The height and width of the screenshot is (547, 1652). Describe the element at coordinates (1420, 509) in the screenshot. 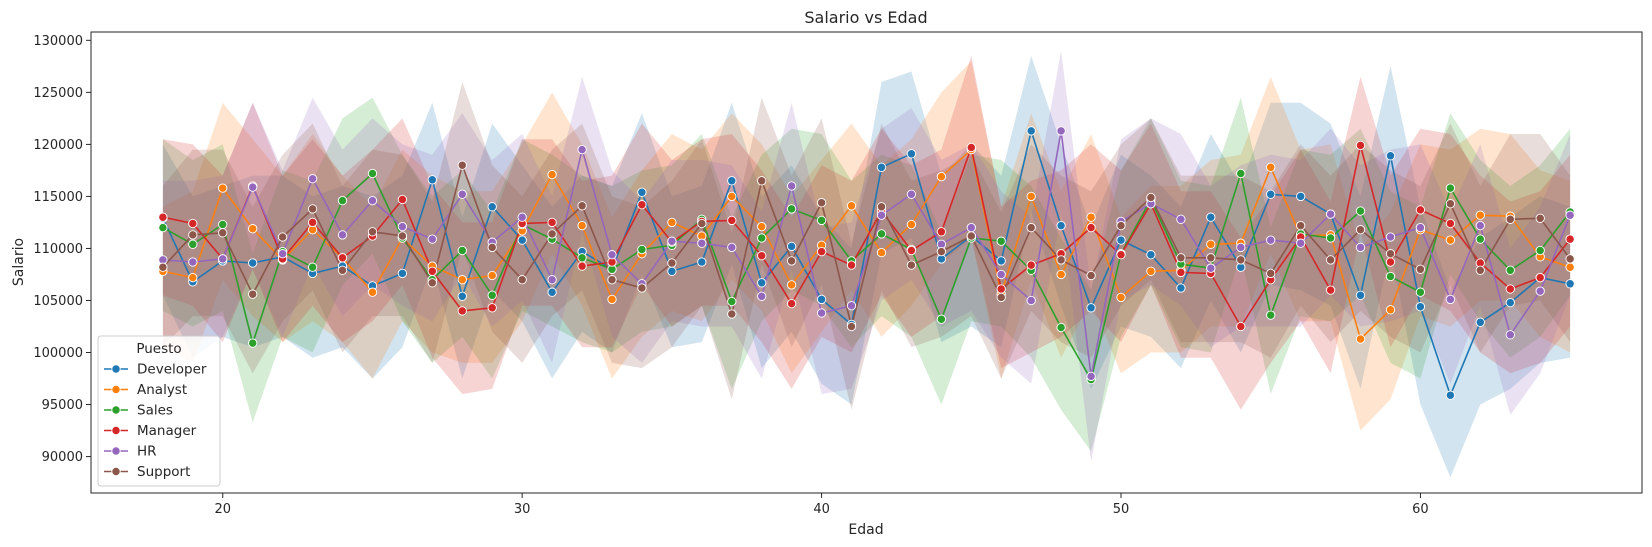

I see `x-tick-label: 60` at that location.